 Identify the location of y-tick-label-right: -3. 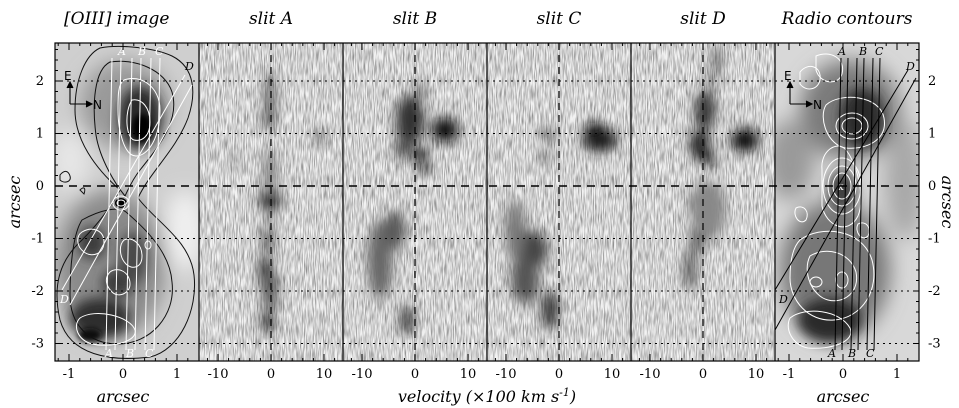
(934, 344).